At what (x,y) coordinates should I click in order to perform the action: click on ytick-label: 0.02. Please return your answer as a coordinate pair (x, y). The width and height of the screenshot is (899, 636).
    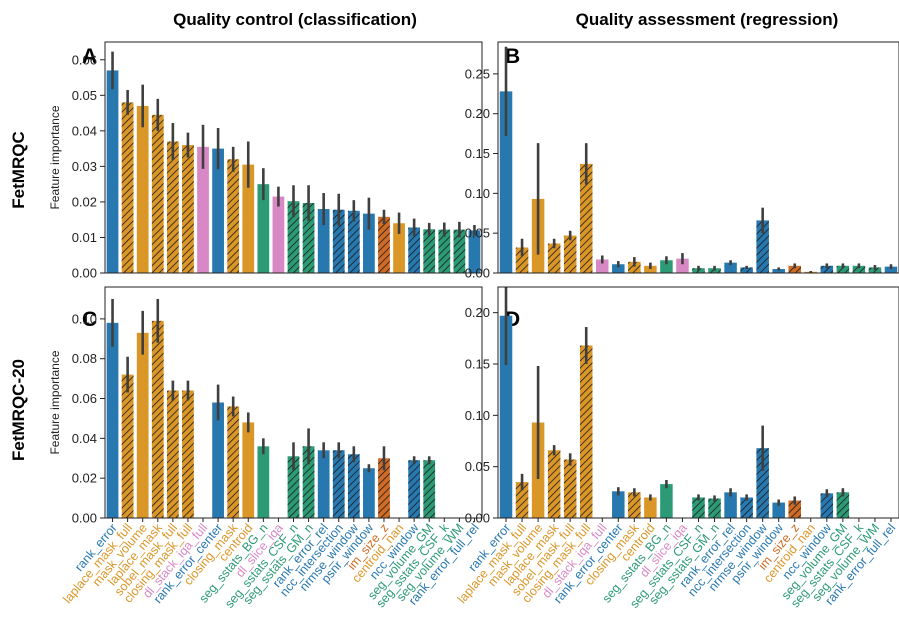
    Looking at the image, I should click on (84, 201).